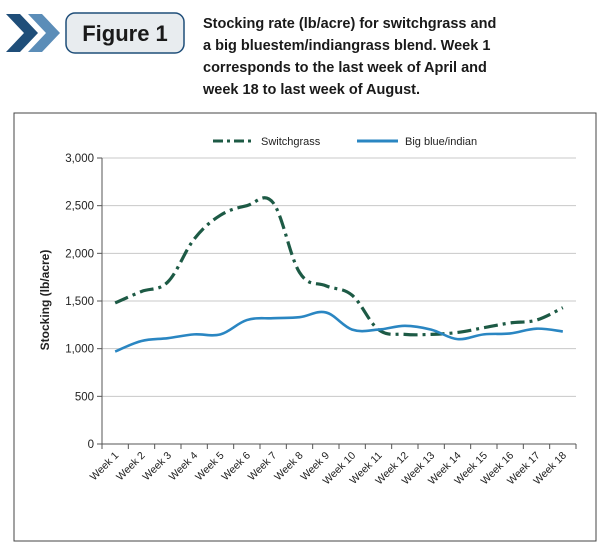 The image size is (610, 548). I want to click on y-tick-labels: 0 500 1,000 1,500 2,000 2,500 3,000, so click(79, 302).